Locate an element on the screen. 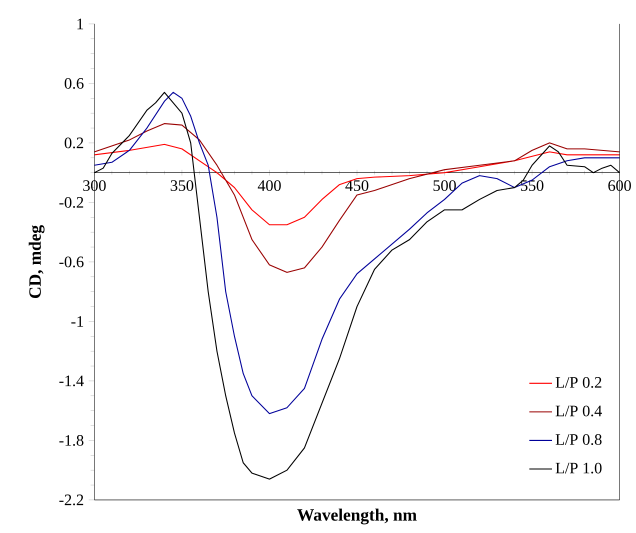 This screenshot has width=636, height=533. x-tick-label: 450 is located at coordinates (356, 186).